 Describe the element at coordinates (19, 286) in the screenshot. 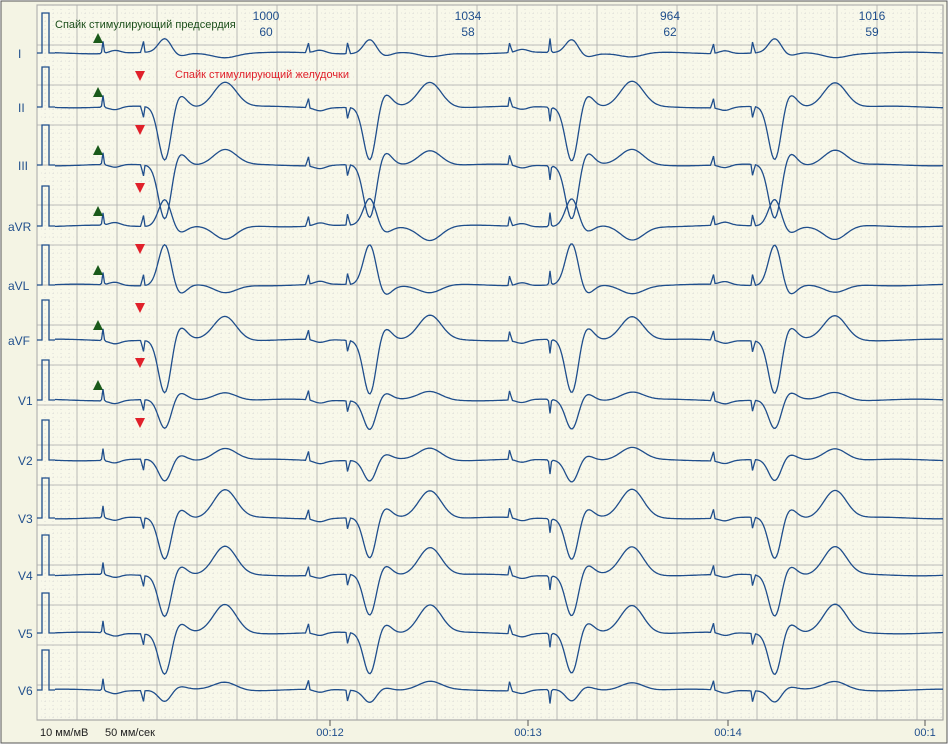

I see `lead-label: aVL` at that location.